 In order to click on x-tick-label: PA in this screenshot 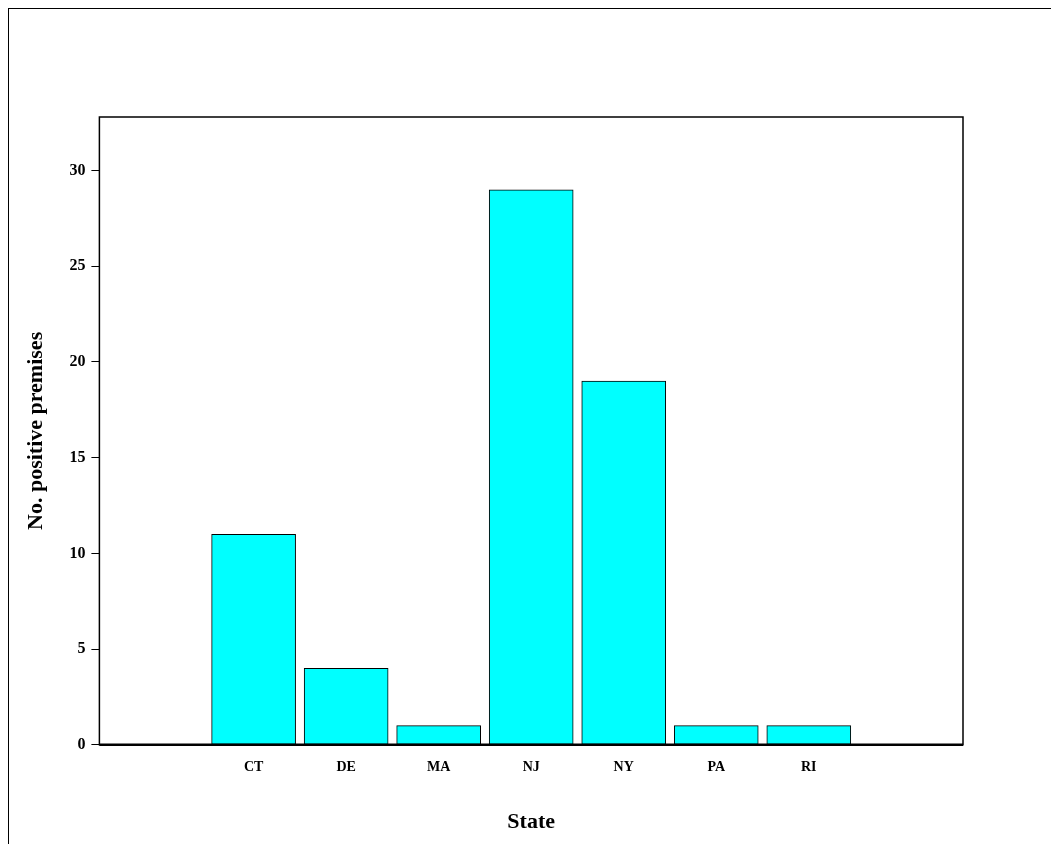, I will do `click(716, 766)`.